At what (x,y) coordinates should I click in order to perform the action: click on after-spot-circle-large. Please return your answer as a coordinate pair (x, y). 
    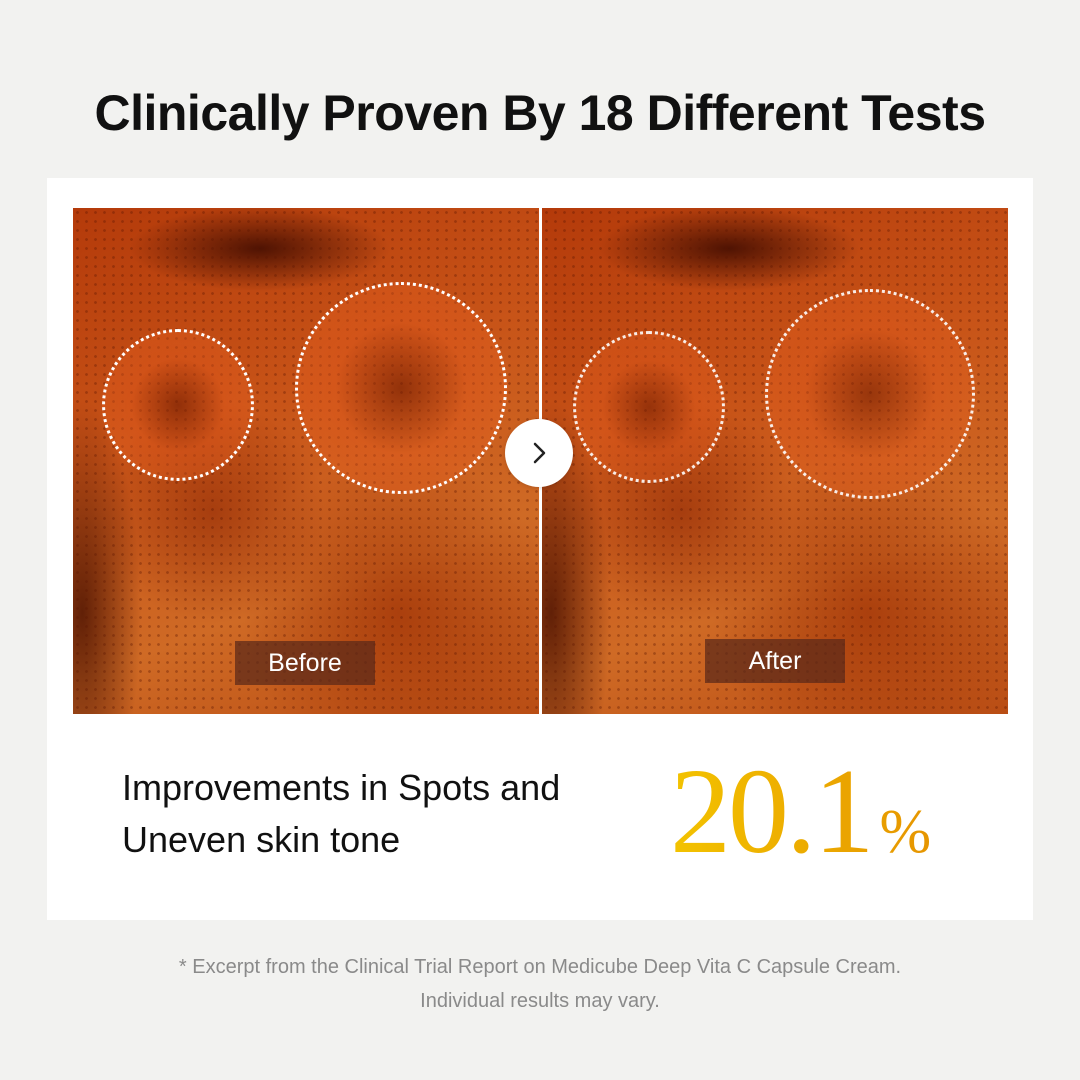
    Looking at the image, I should click on (870, 394).